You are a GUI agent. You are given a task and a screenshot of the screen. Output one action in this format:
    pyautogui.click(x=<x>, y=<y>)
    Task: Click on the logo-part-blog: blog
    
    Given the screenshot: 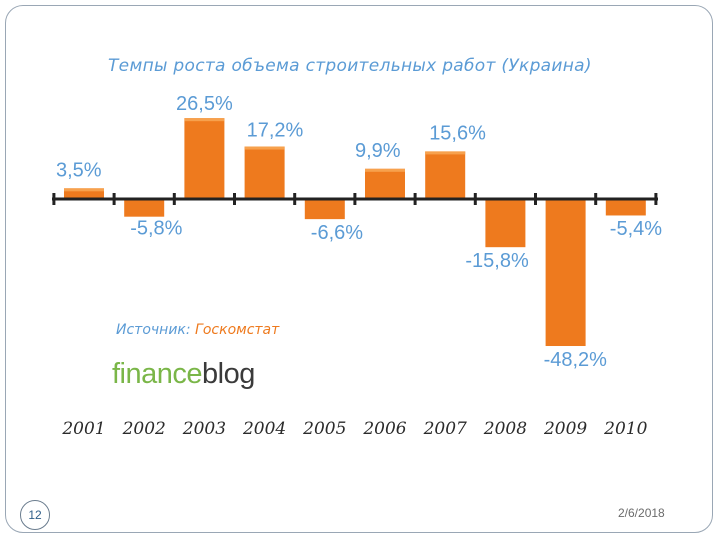 What is the action you would take?
    pyautogui.click(x=228, y=374)
    